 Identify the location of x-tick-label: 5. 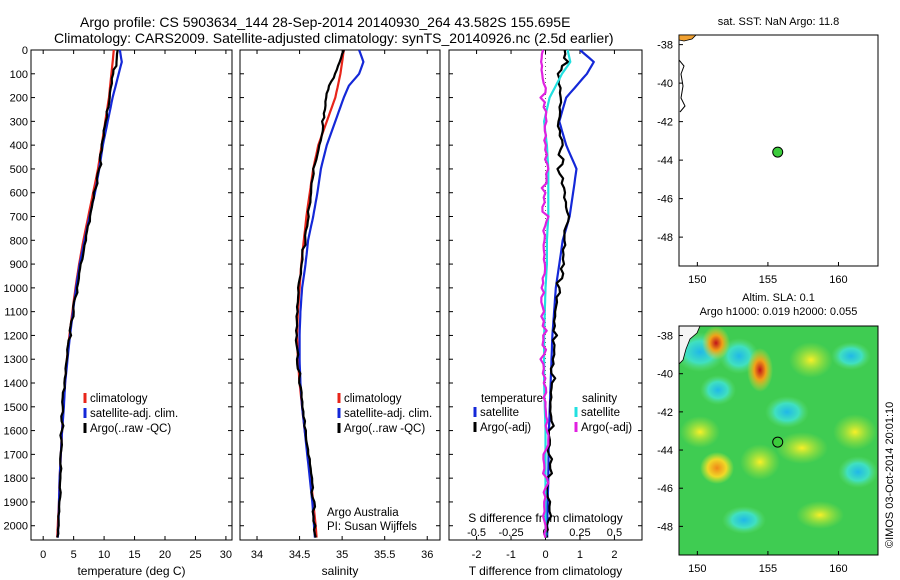
(74, 555).